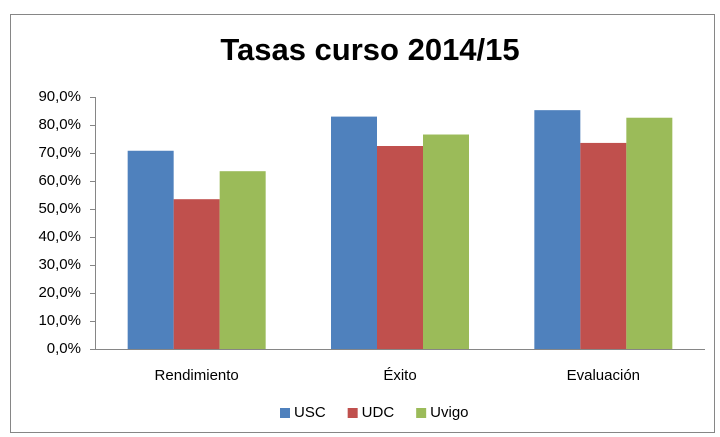 The height and width of the screenshot is (437, 720). Describe the element at coordinates (59, 152) in the screenshot. I see `y-tick-label: 70,0%` at that location.